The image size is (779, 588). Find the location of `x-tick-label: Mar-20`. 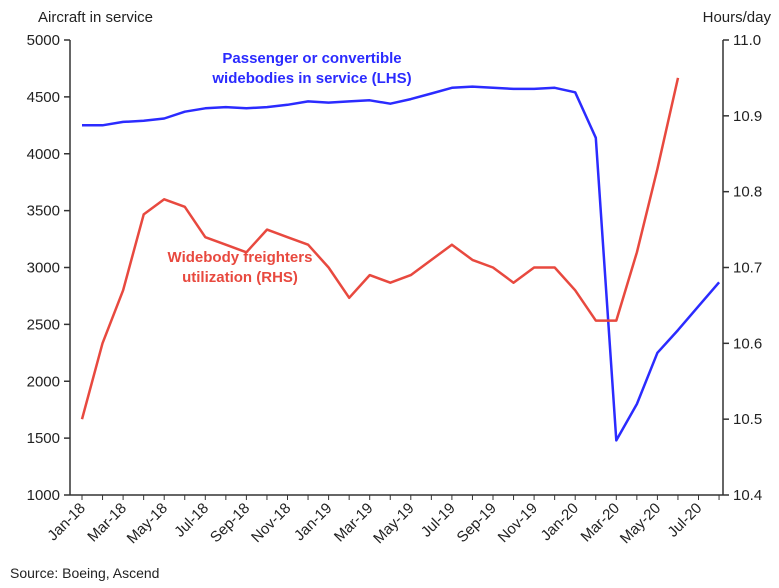

x-tick-label: Mar-20 is located at coordinates (601, 523).